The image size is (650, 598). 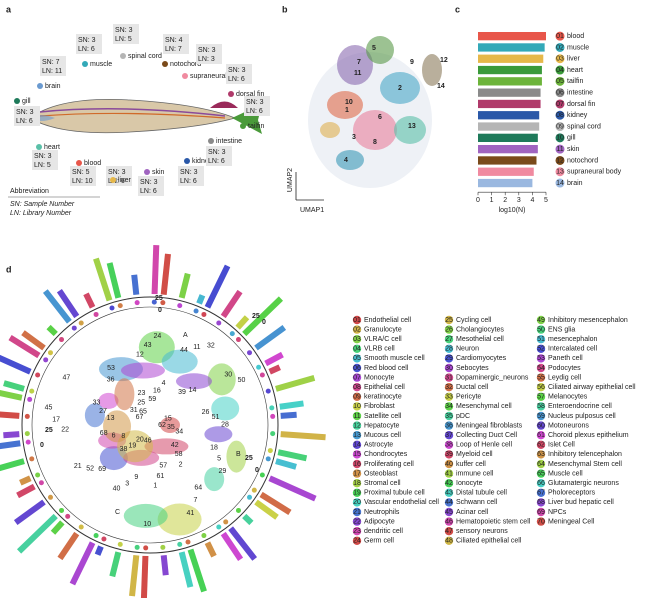 What do you see at coordinates (145, 116) in the screenshot?
I see `fish` at bounding box center [145, 116].